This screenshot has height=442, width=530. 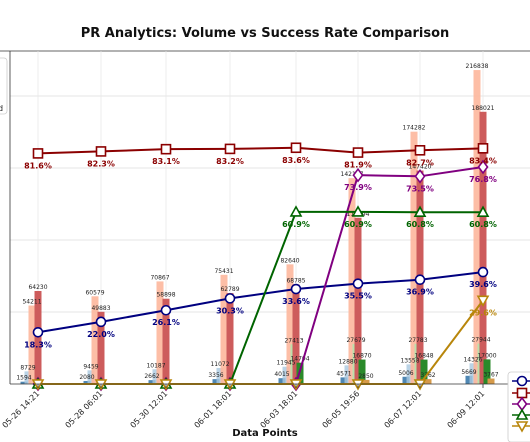 I want to click on bar-value-label: 5006, so click(x=405, y=373).